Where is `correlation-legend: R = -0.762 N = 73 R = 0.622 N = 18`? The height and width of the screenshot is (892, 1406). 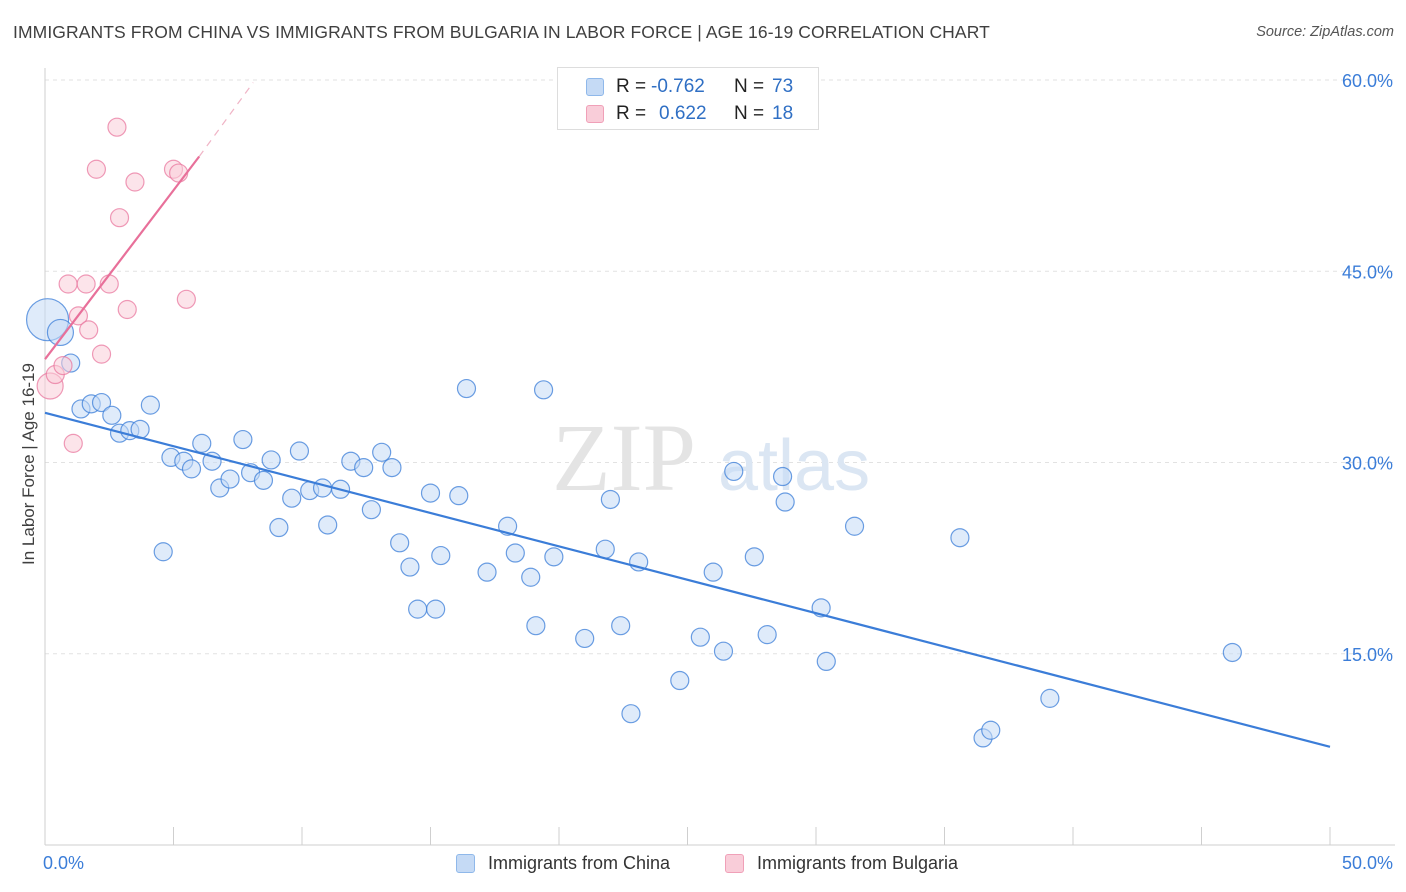
correlation-legend: R = -0.762 N = 73 R = 0.622 N = 18 is located at coordinates (688, 98).